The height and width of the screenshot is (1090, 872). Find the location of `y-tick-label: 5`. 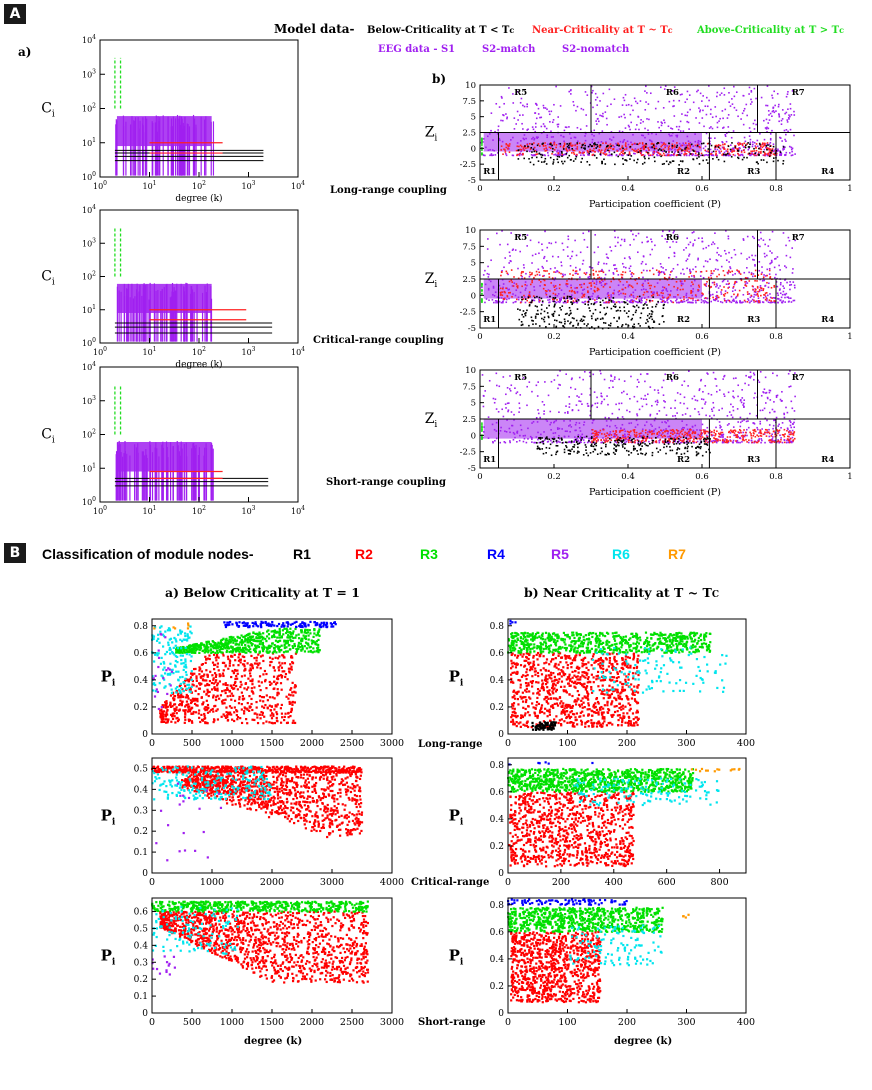

y-tick-label: 5 is located at coordinates (473, 118).